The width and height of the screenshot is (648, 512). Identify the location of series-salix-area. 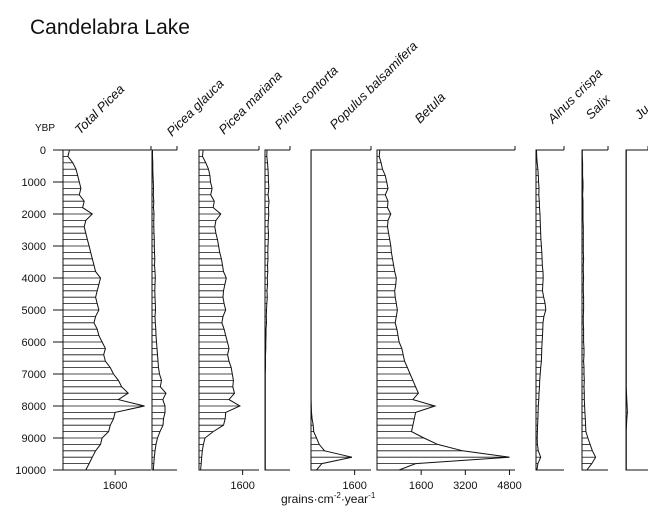
(589, 310).